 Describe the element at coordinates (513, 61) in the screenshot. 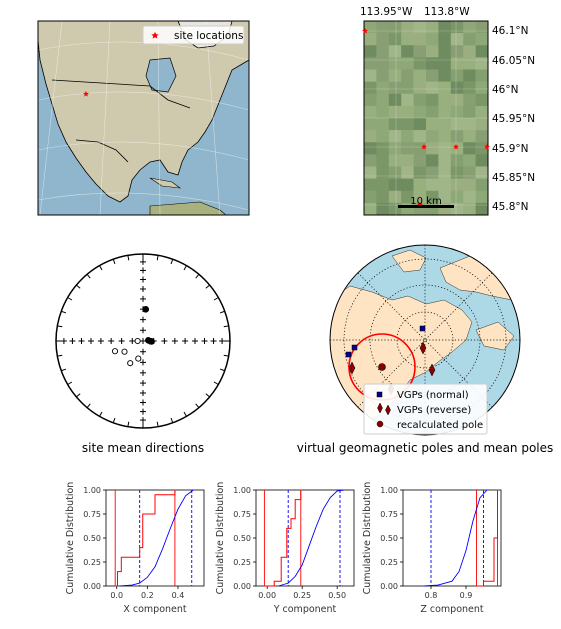

I see `inset-right-tick-2: 46.05°N` at that location.